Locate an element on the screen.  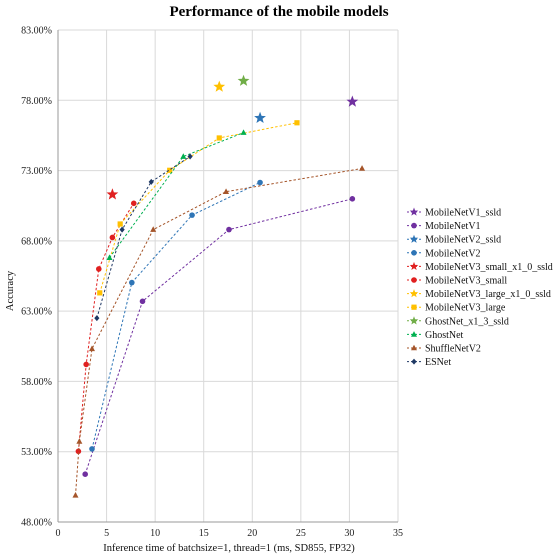
legend-label: MobileNetV3_small is located at coordinates (466, 281).